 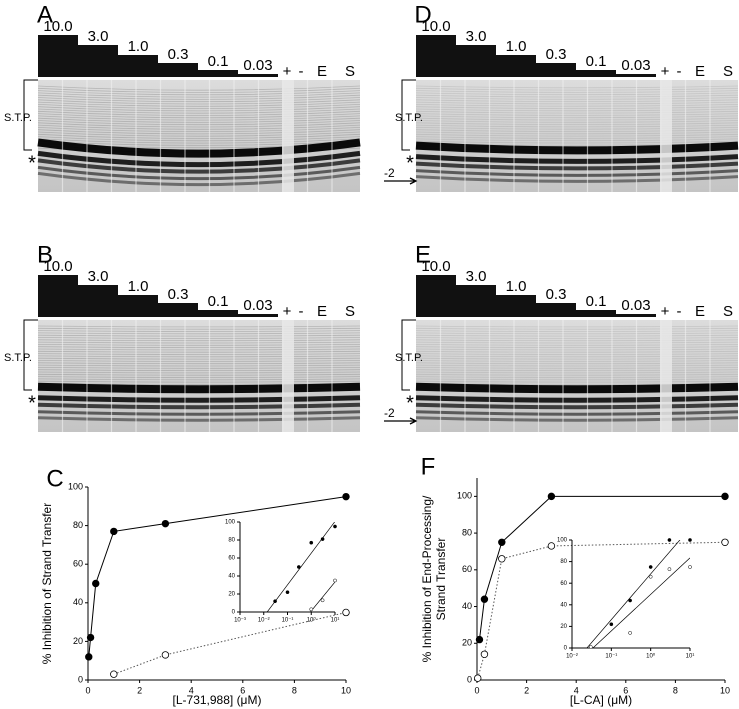 I want to click on y-axis-label: Strand Transfer, so click(x=441, y=579).